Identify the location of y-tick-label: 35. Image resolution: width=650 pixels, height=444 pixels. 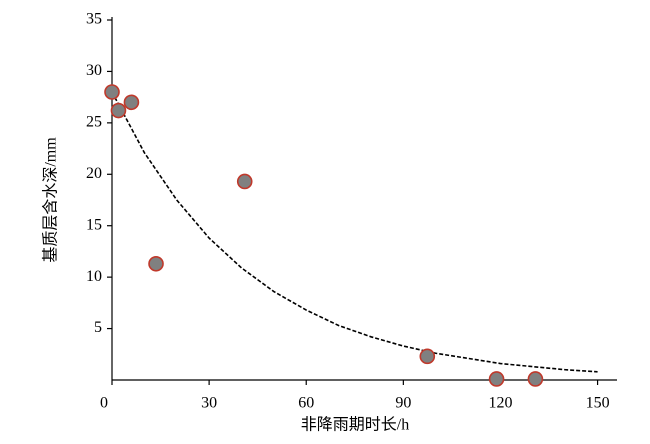
(94, 19).